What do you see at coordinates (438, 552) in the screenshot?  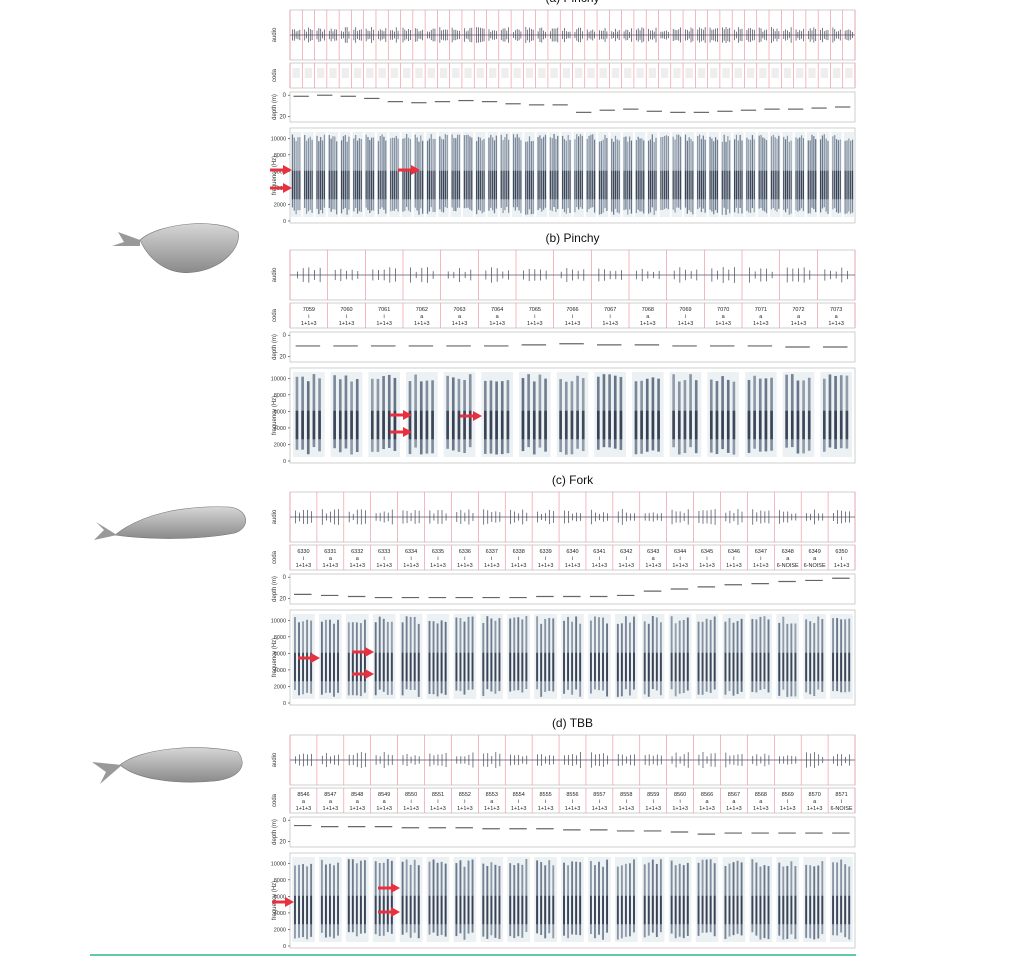 I see `coda-id: 6335` at bounding box center [438, 552].